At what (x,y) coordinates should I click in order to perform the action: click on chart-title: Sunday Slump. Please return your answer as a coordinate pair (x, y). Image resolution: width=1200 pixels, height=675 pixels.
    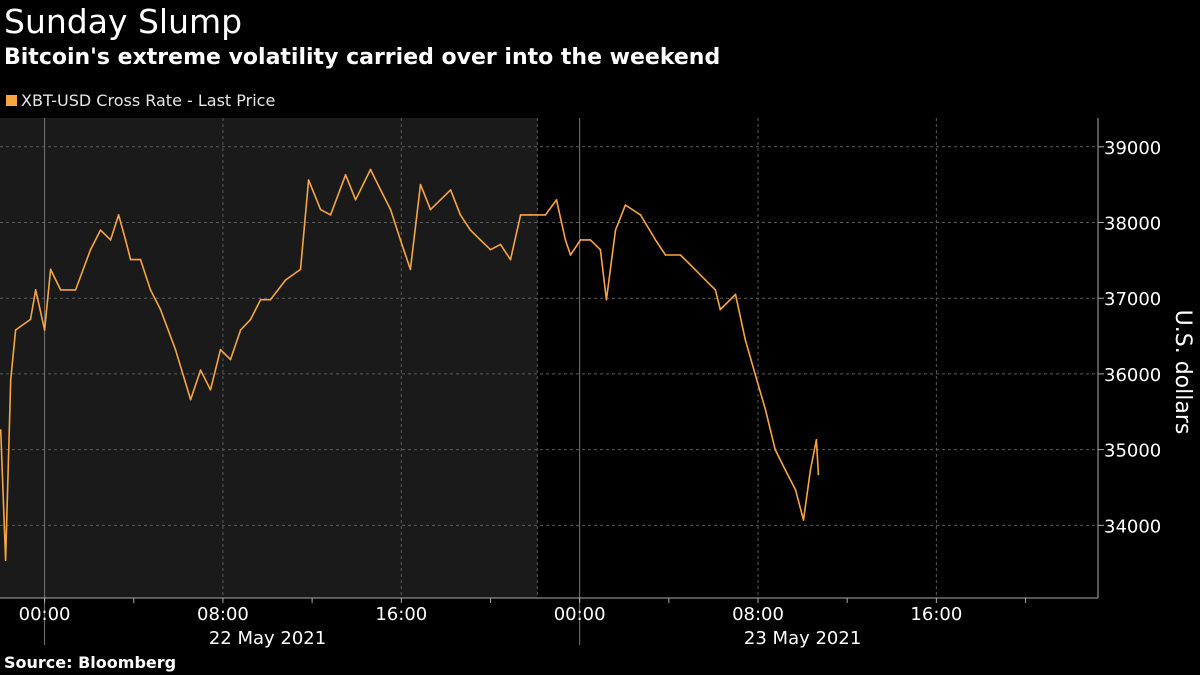
    Looking at the image, I should click on (123, 21).